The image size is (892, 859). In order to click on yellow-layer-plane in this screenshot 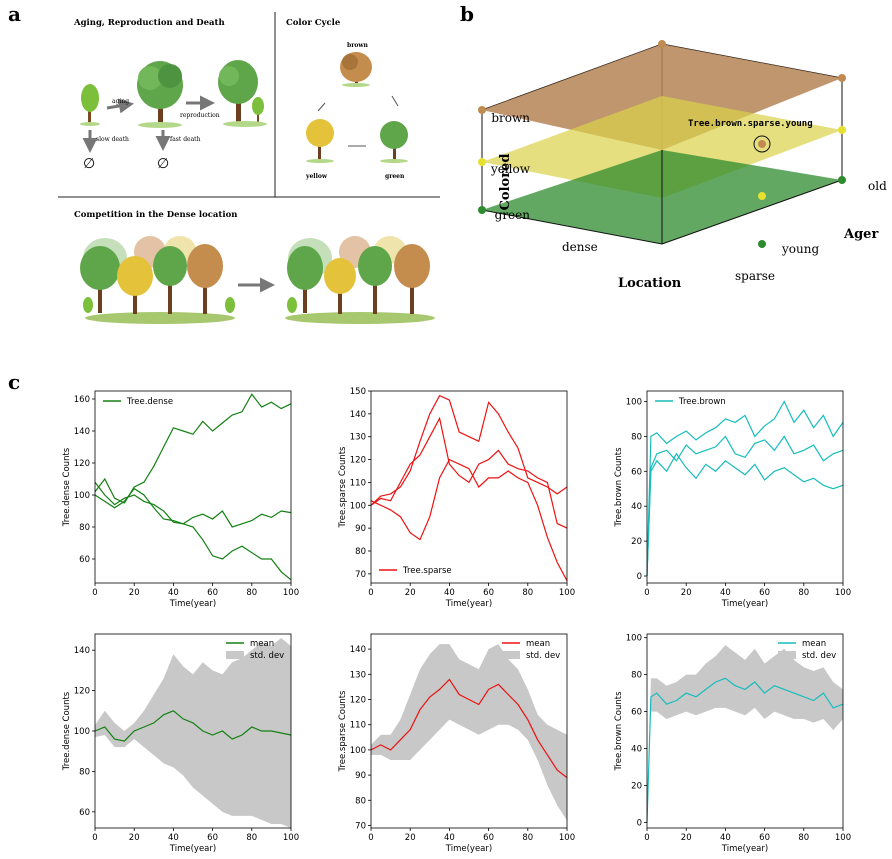, I will do `click(662, 147)`.